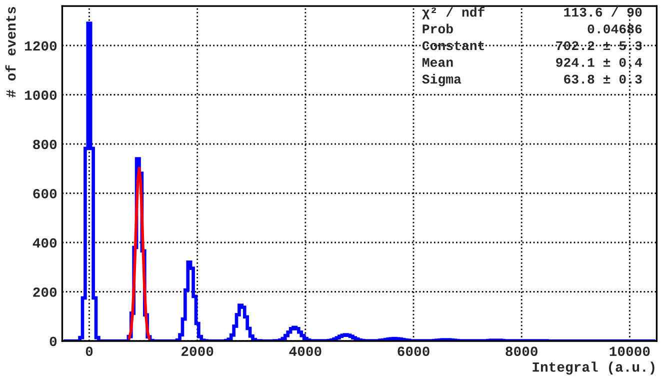 The image size is (662, 381). Describe the element at coordinates (40, 95) in the screenshot. I see `y-tick-label: 1000` at that location.